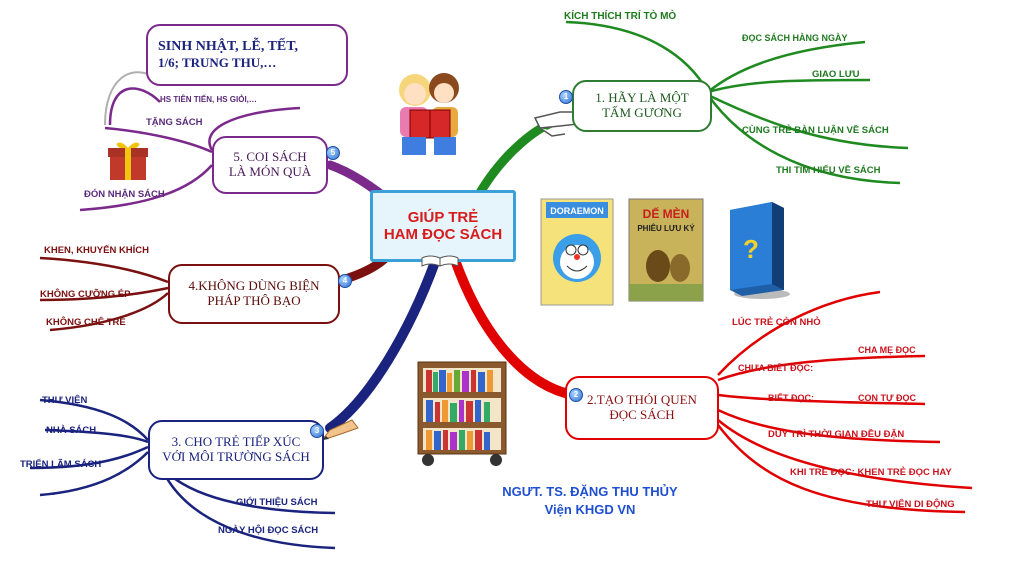 This screenshot has height=588, width=1024. I want to click on branch1-title-line2: TẤM GƯƠNG, so click(642, 112).